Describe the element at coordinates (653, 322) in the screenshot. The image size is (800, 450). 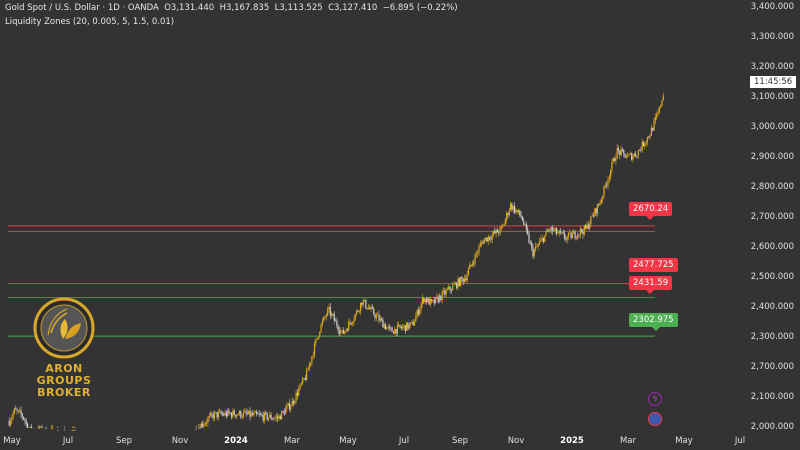
I see `zone-price-label: 2302.975` at that location.